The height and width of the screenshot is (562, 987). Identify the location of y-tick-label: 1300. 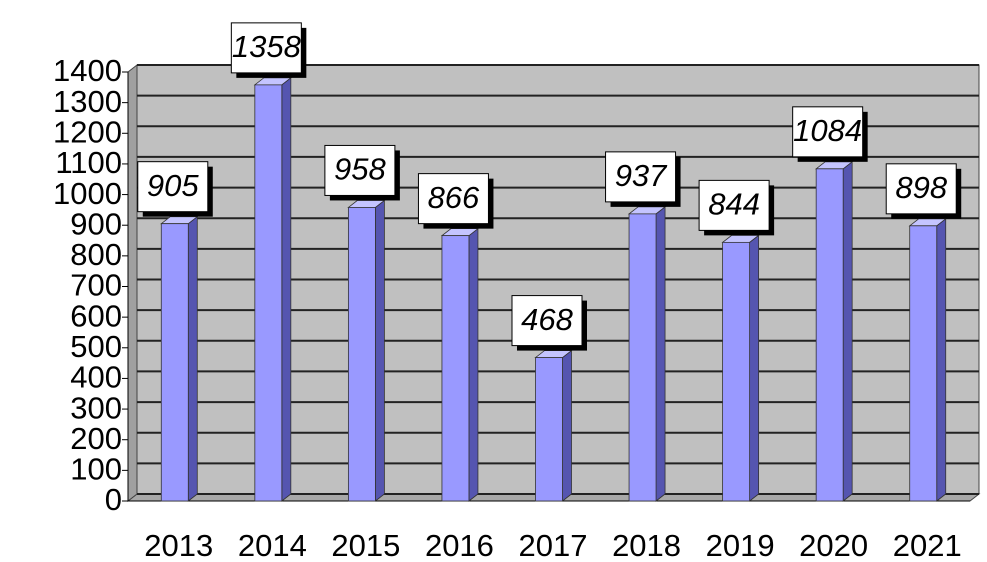
(87, 101).